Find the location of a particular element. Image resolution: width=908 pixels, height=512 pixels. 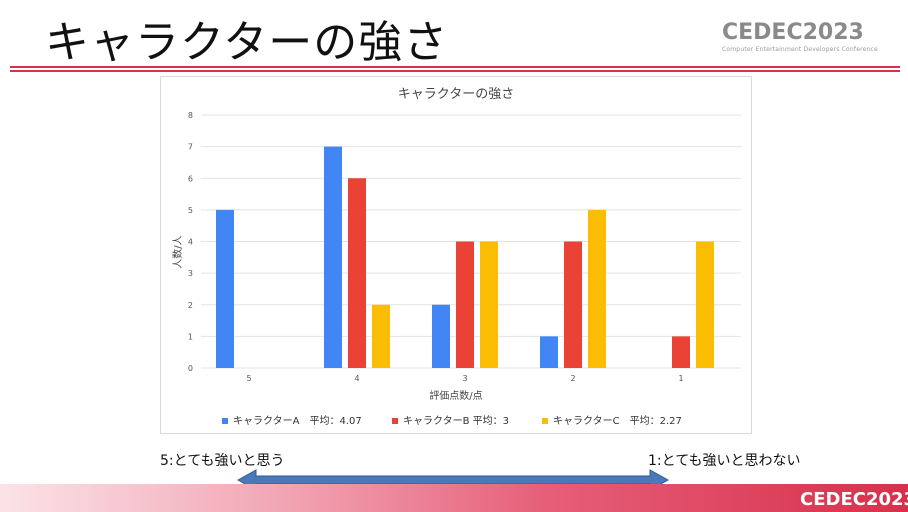

bar-s2-c1 is located at coordinates (381, 336).